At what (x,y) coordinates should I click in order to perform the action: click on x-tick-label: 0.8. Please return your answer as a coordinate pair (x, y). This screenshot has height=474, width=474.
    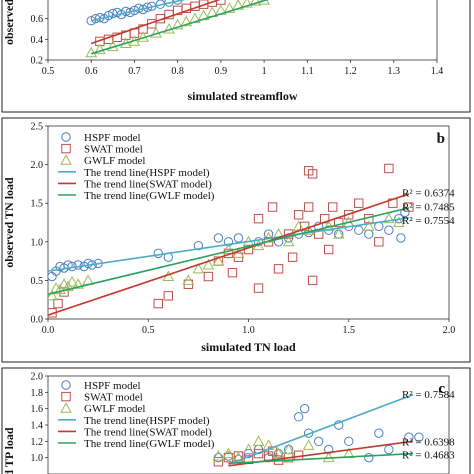
    Looking at the image, I should click on (177, 71).